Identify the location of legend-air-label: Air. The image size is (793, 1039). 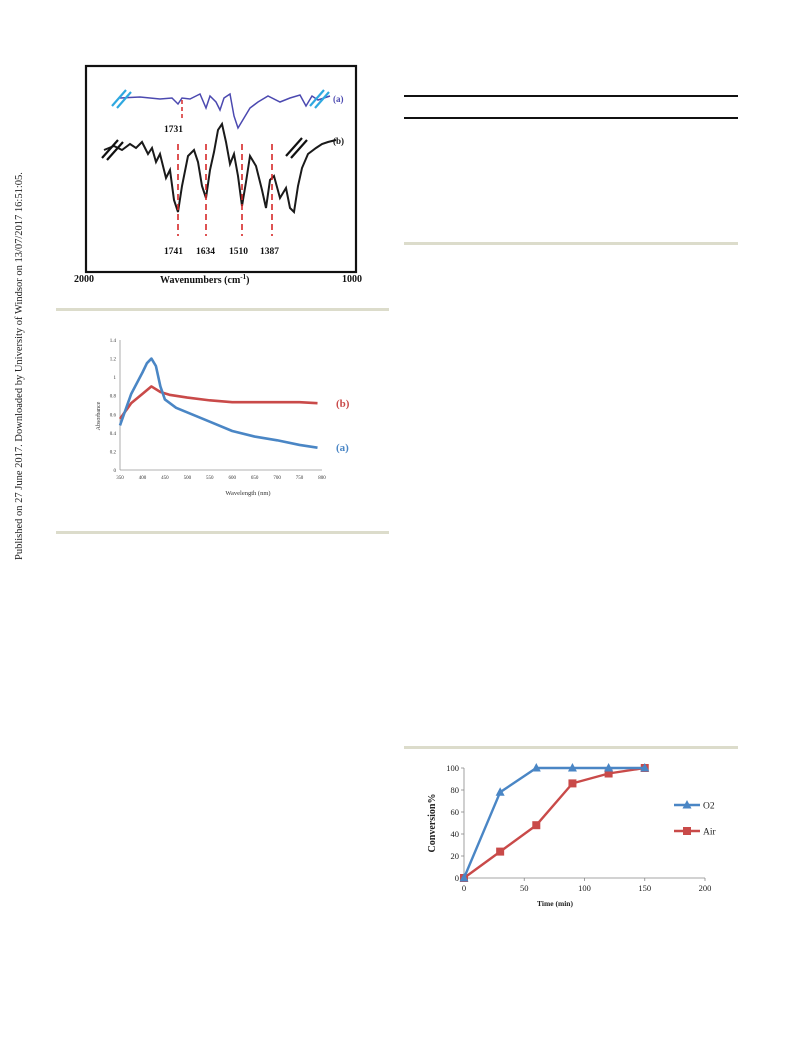
(710, 833).